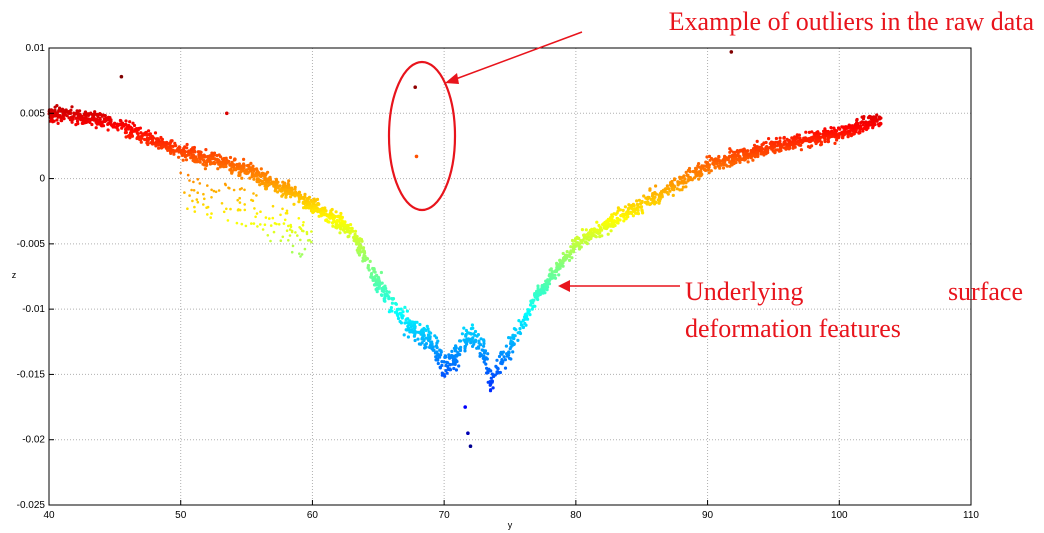  What do you see at coordinates (576, 515) in the screenshot?
I see `x-tick-label: 80` at bounding box center [576, 515].